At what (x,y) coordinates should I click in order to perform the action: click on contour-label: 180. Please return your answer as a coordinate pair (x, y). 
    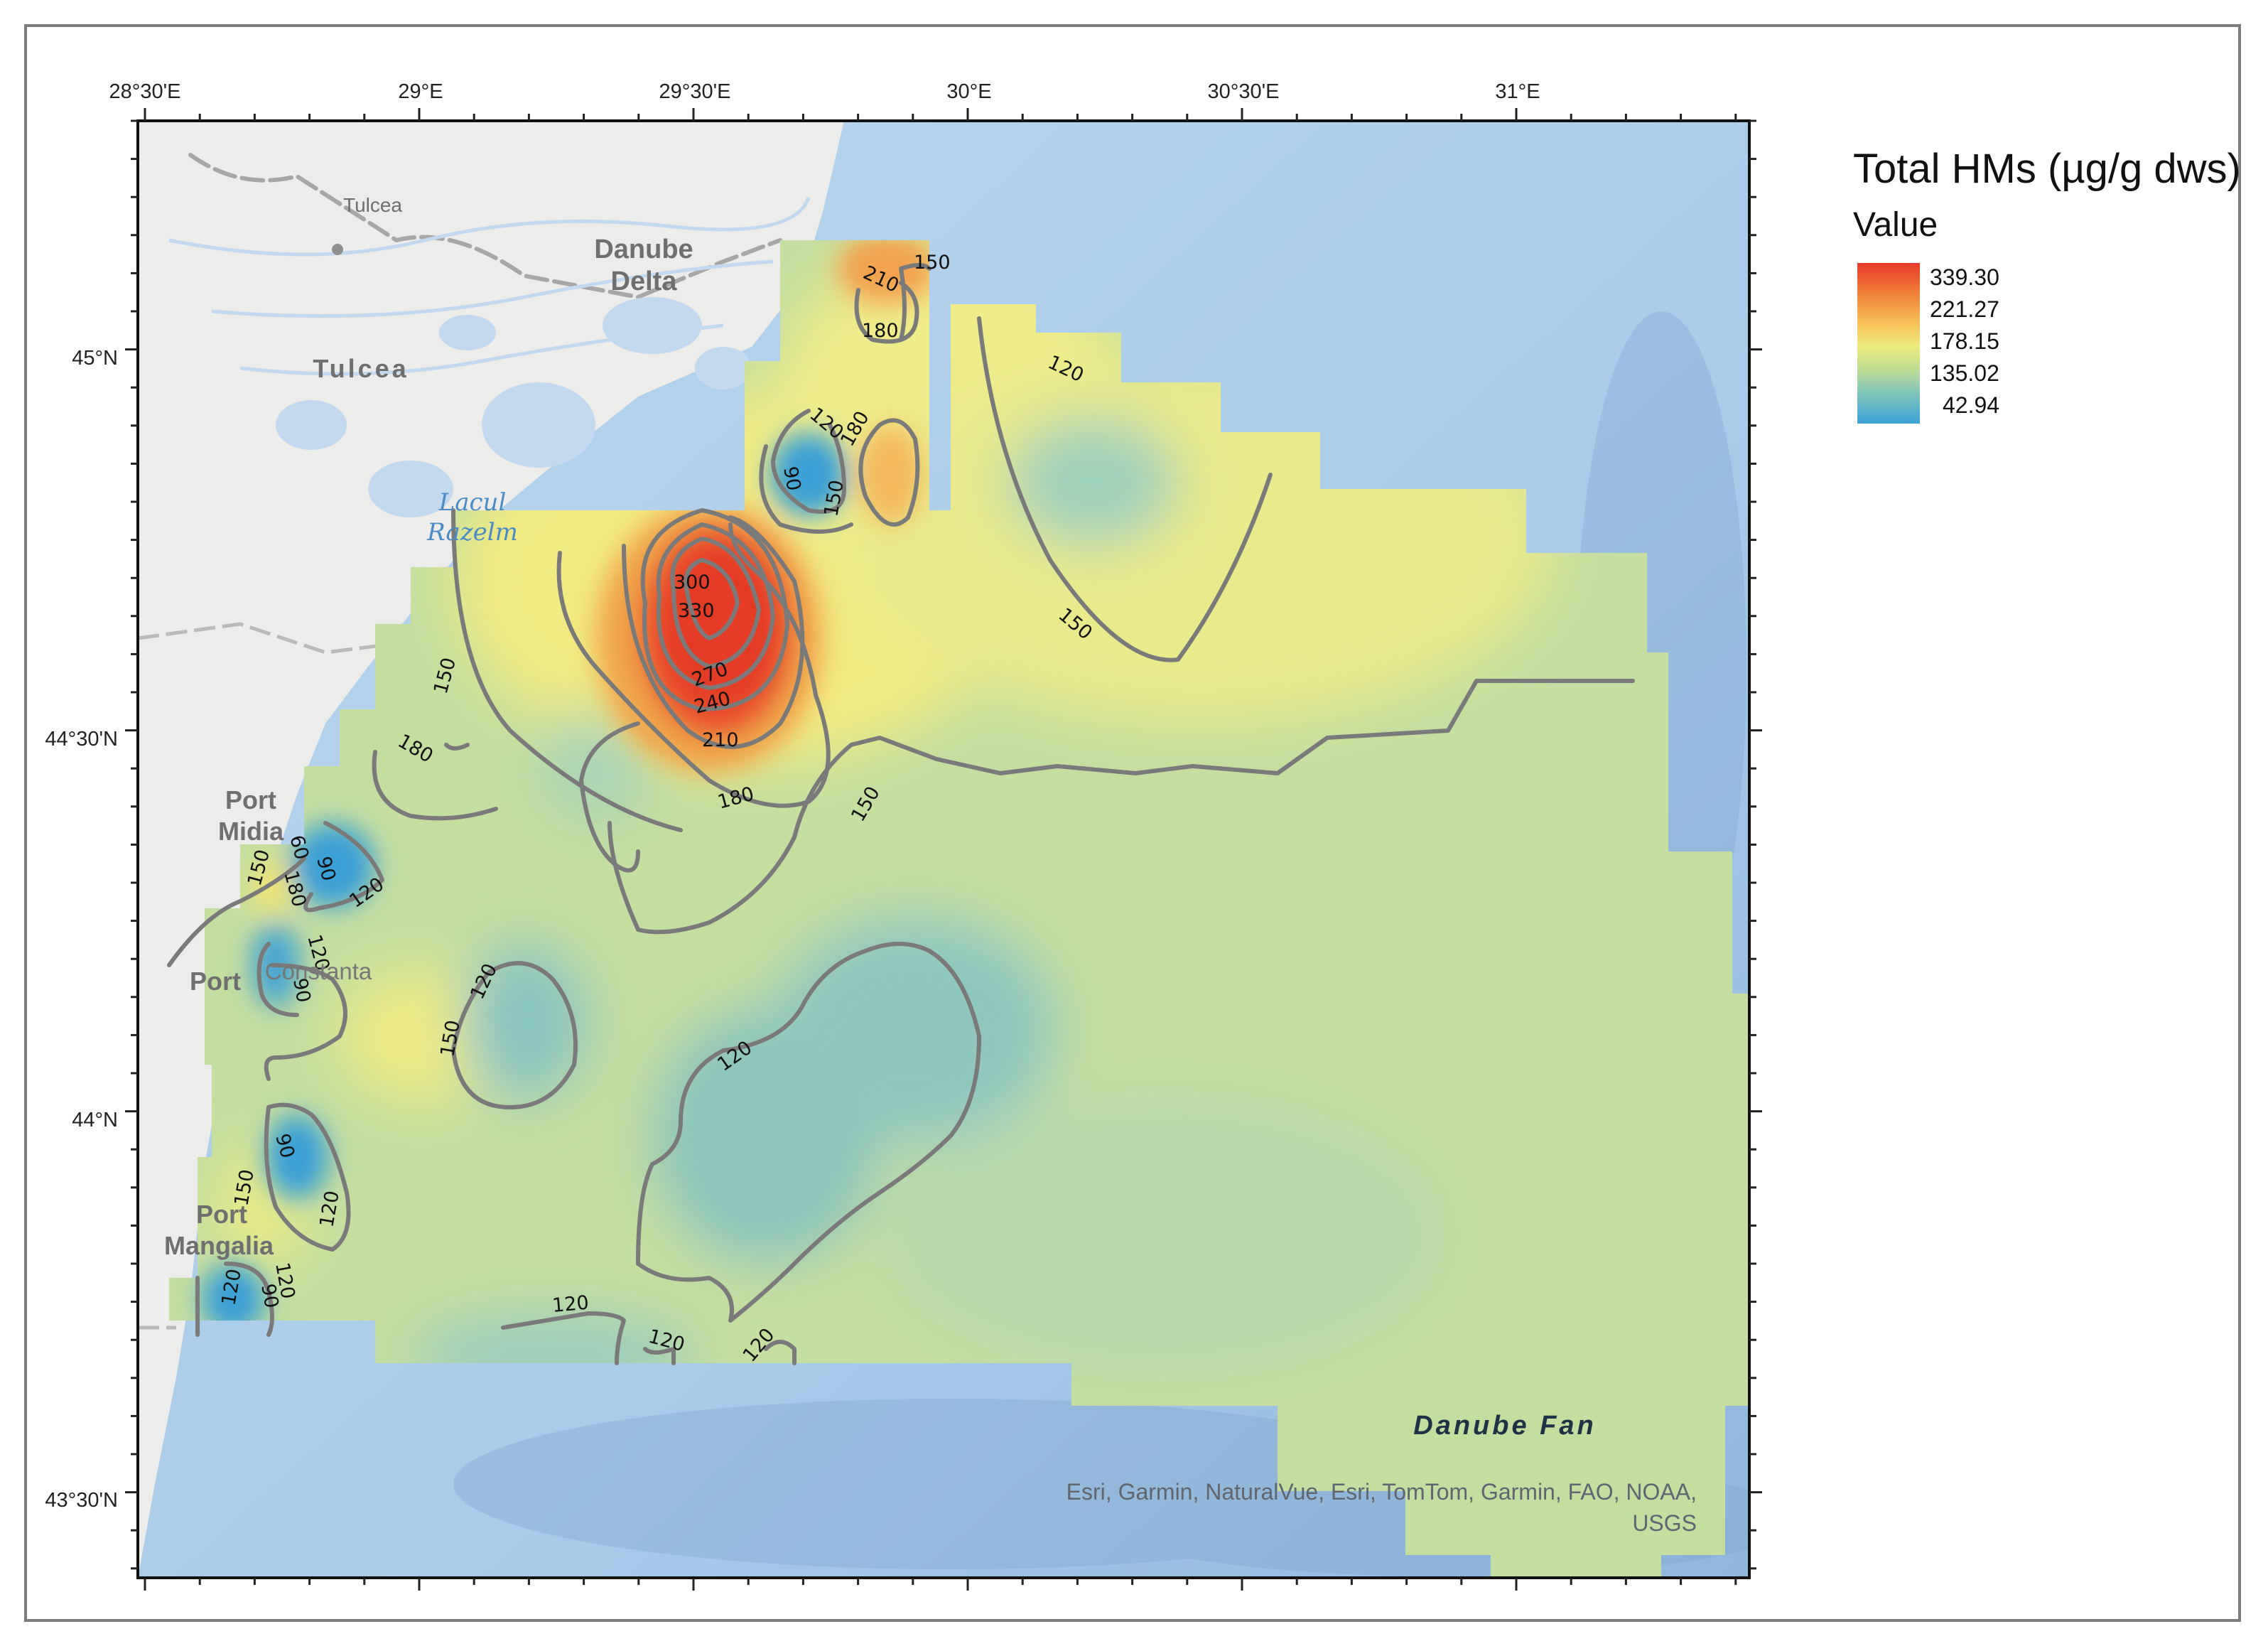
    Looking at the image, I should click on (880, 331).